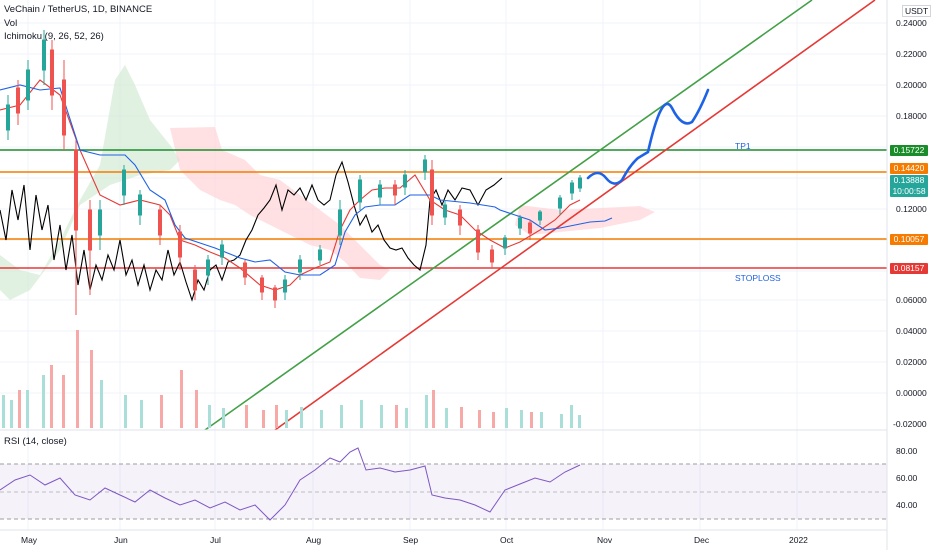 Image resolution: width=932 pixels, height=550 pixels. I want to click on rsi-axis: 80.00 60.00 40.00, so click(907, 478).